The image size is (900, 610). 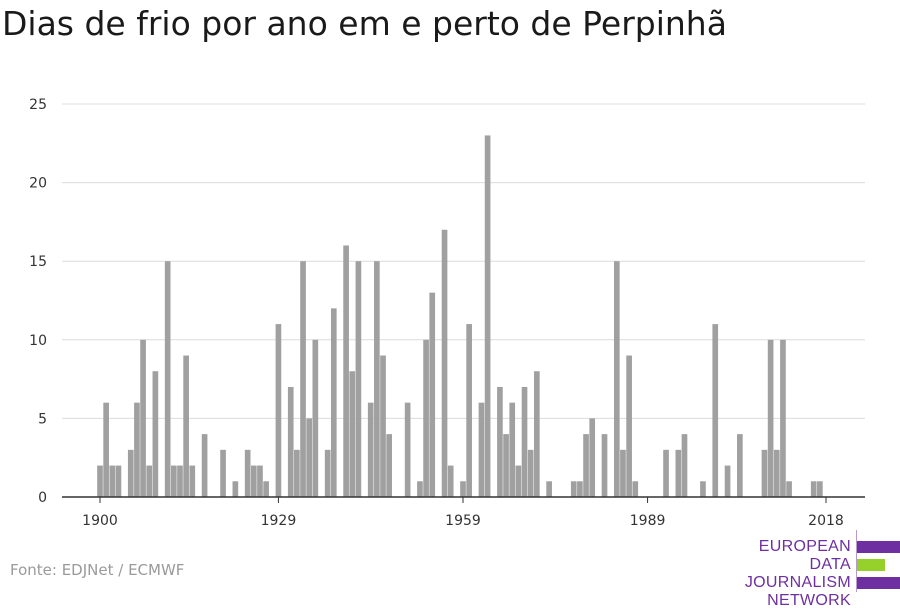 What do you see at coordinates (42, 419) in the screenshot?
I see `y-tick-label: 5` at bounding box center [42, 419].